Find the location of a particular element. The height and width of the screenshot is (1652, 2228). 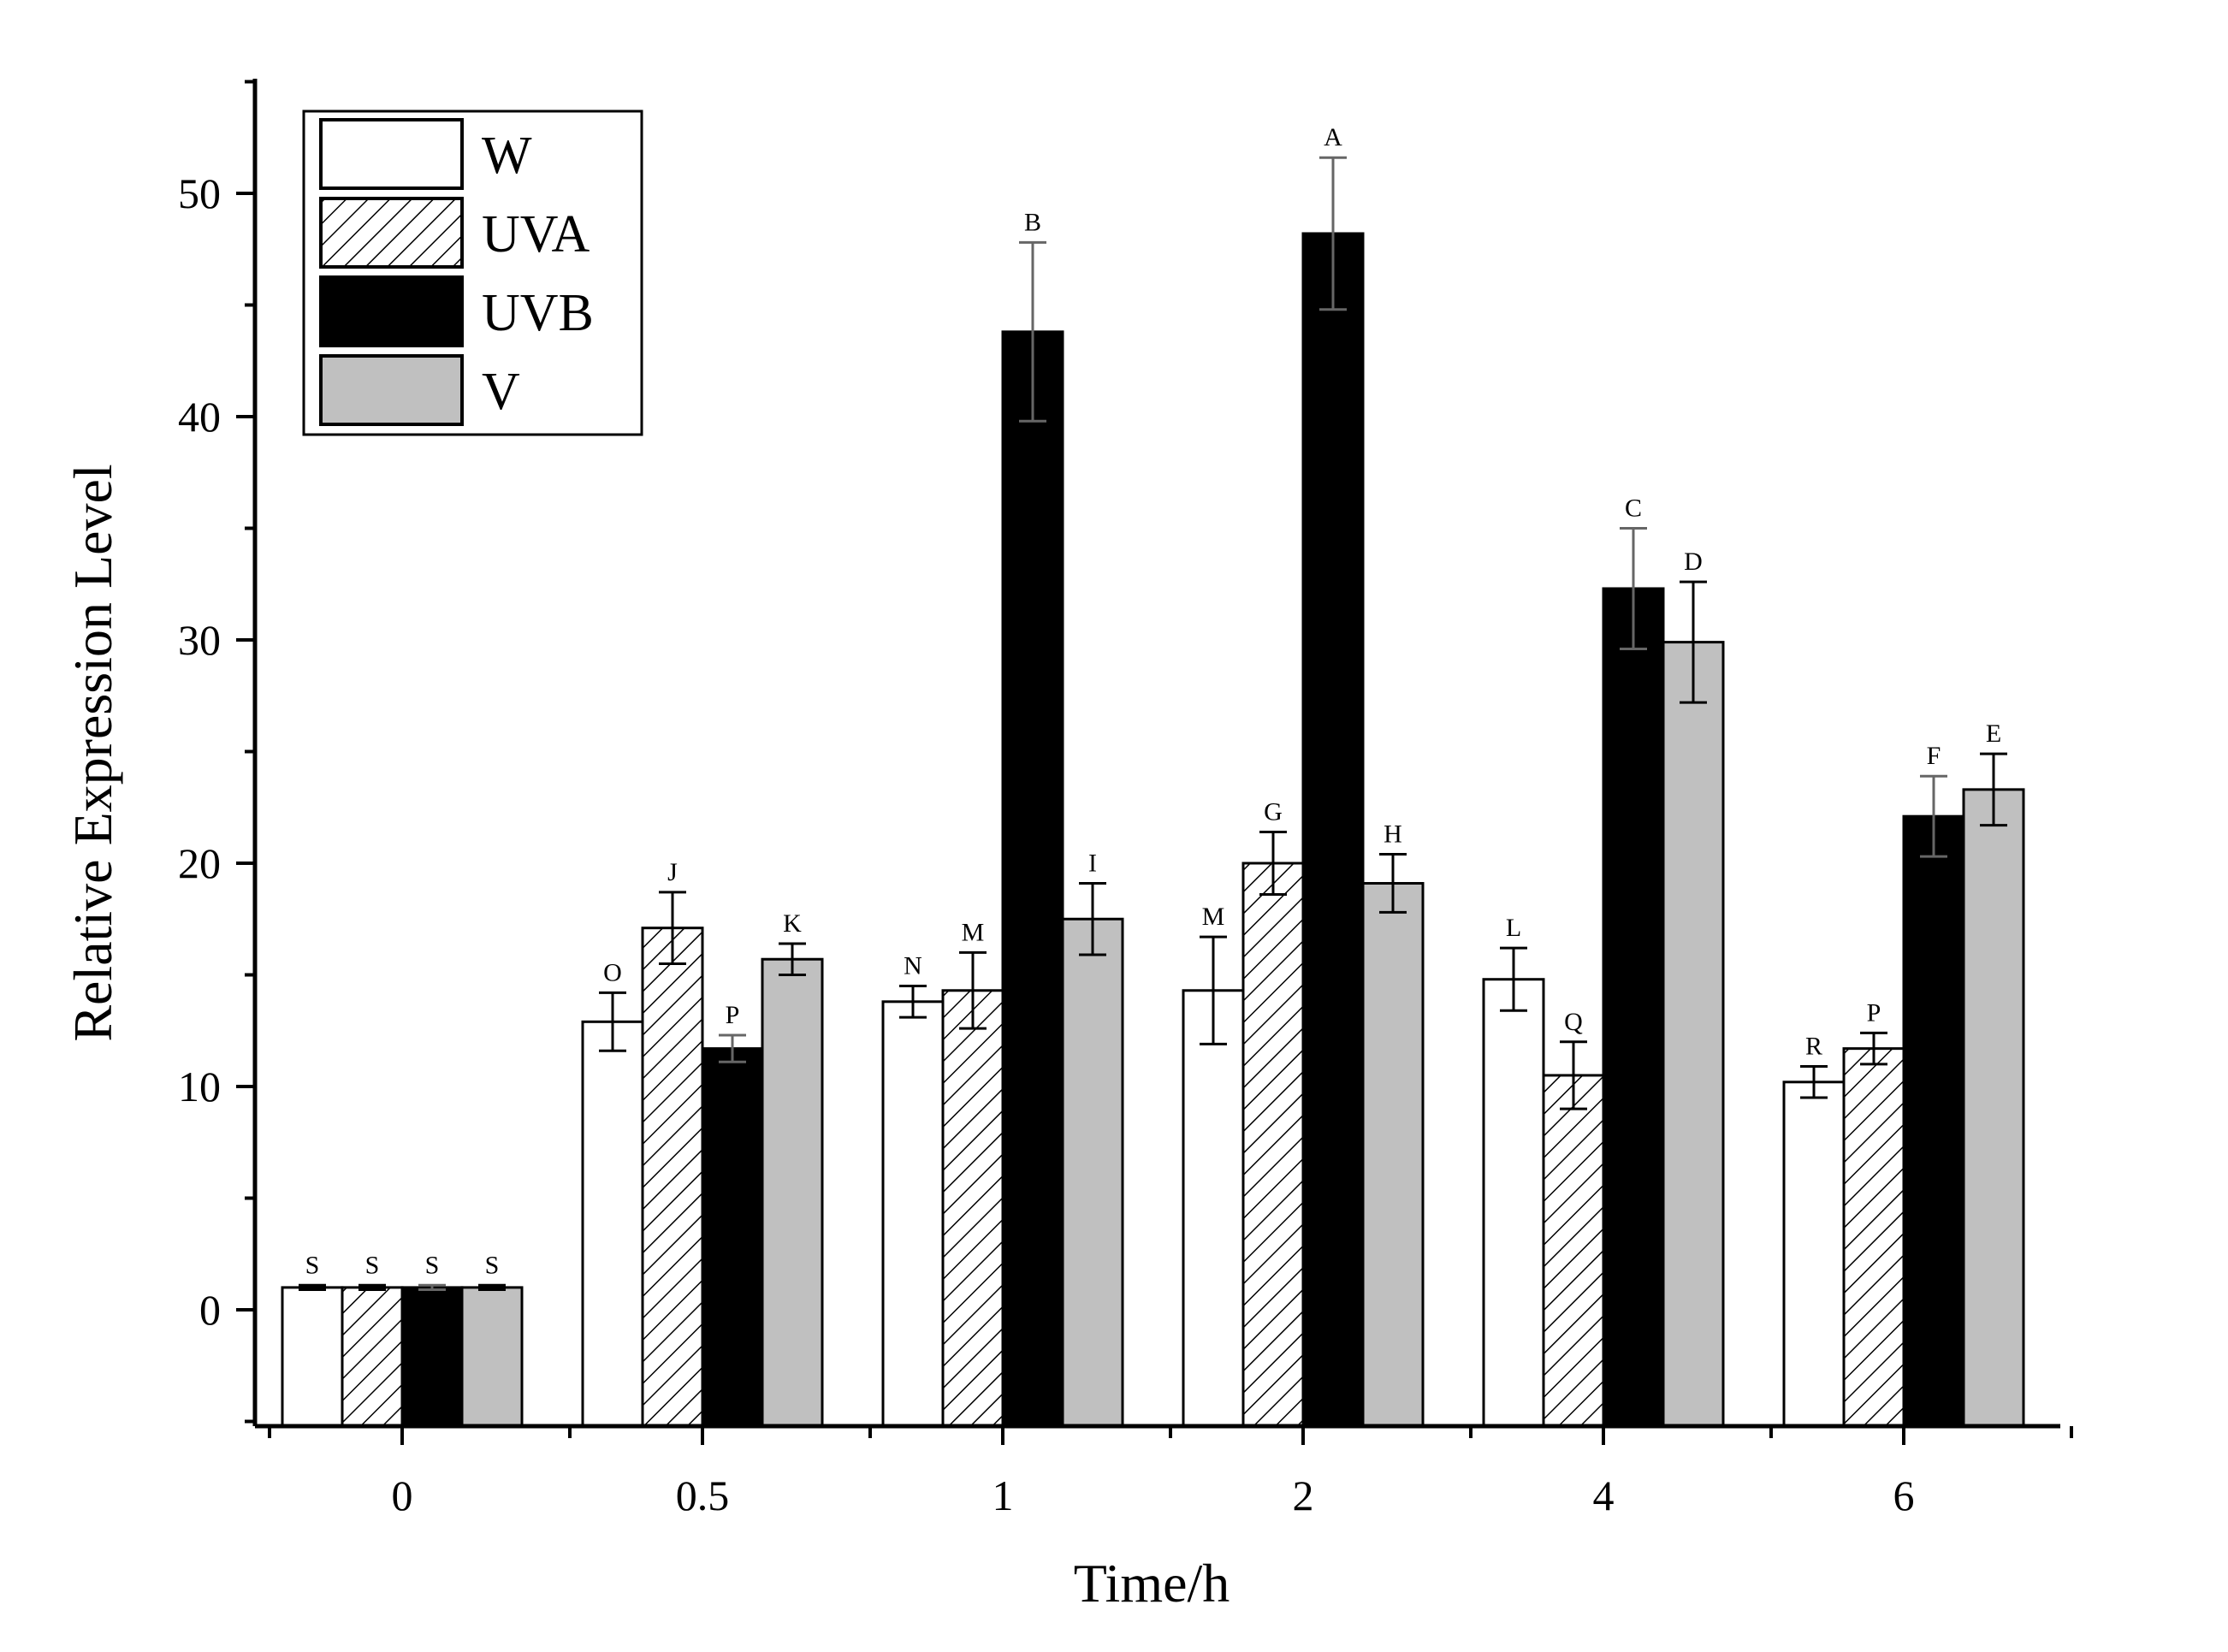

legend-label-UVB: UVB is located at coordinates (538, 313).